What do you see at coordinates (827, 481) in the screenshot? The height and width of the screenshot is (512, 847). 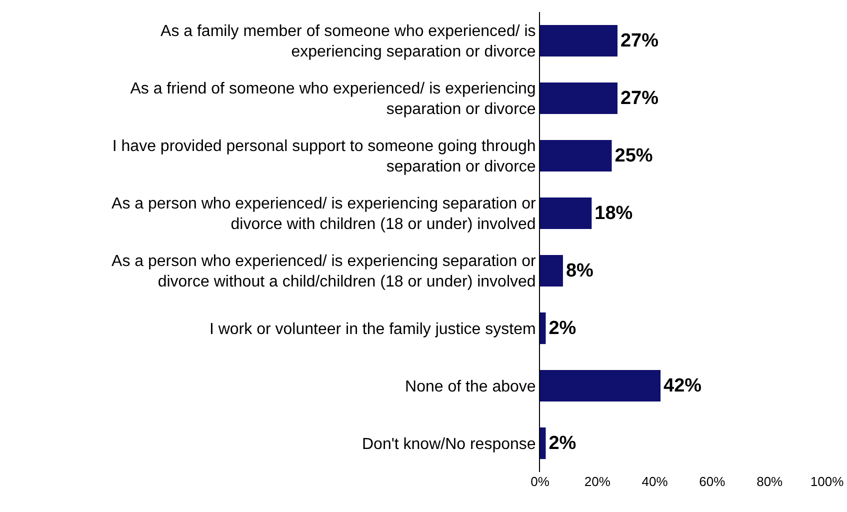 I see `x-tick-label: 100%` at bounding box center [827, 481].